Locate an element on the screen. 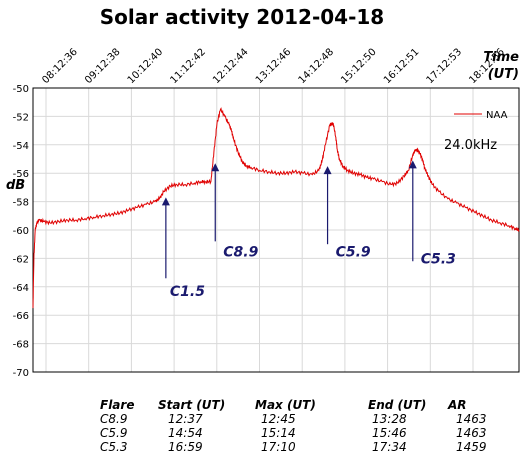  table-cell: C8.9 is located at coordinates (113, 419).